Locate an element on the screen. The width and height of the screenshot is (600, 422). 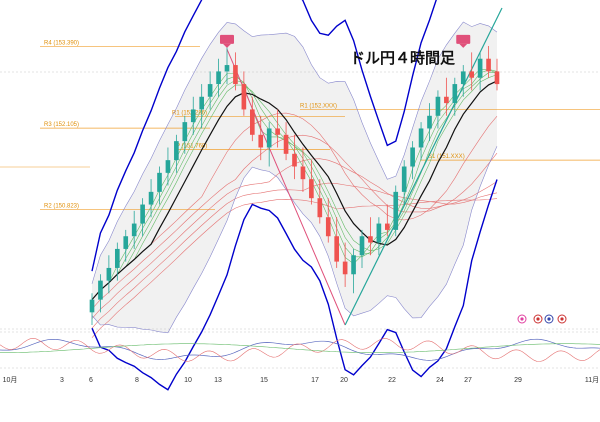
x-tick-label: 3 is located at coordinates (62, 380).